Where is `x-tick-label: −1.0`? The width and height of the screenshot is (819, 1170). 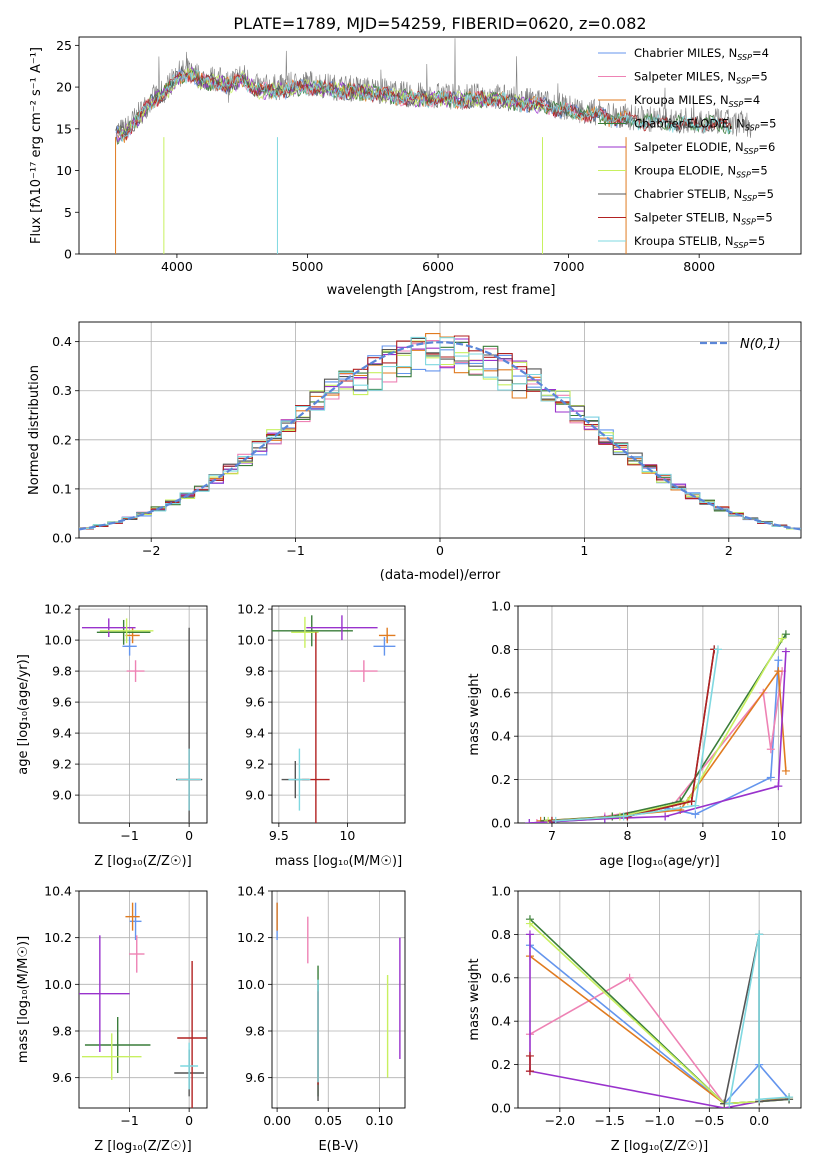 x-tick-label: −1.0 is located at coordinates (659, 1120).